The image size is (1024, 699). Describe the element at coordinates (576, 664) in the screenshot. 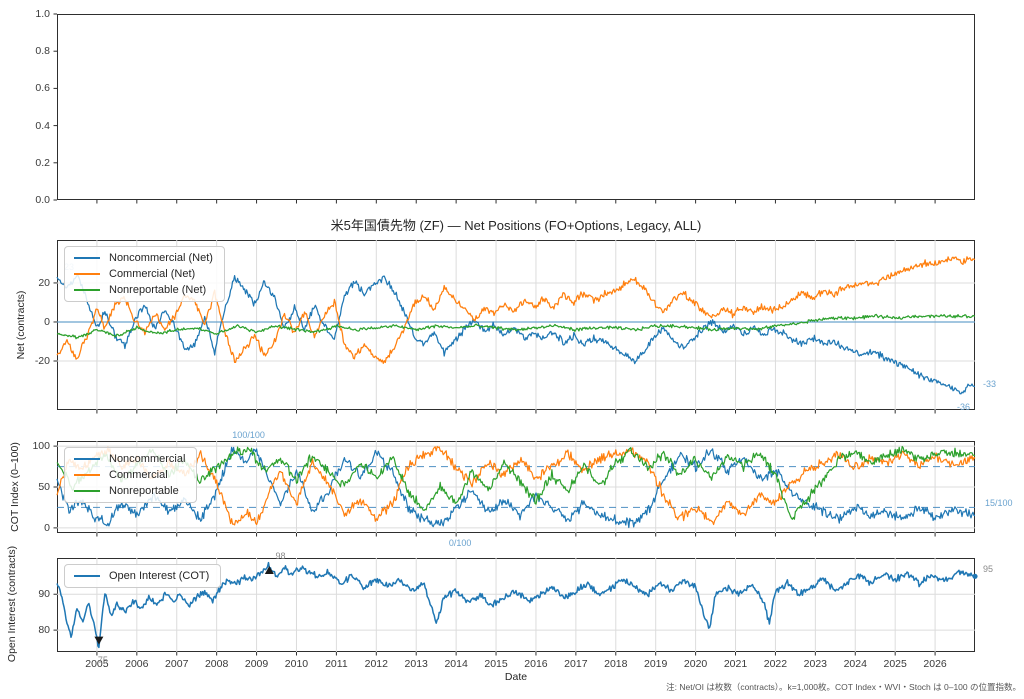

I see `x-tick-label: 2017` at that location.